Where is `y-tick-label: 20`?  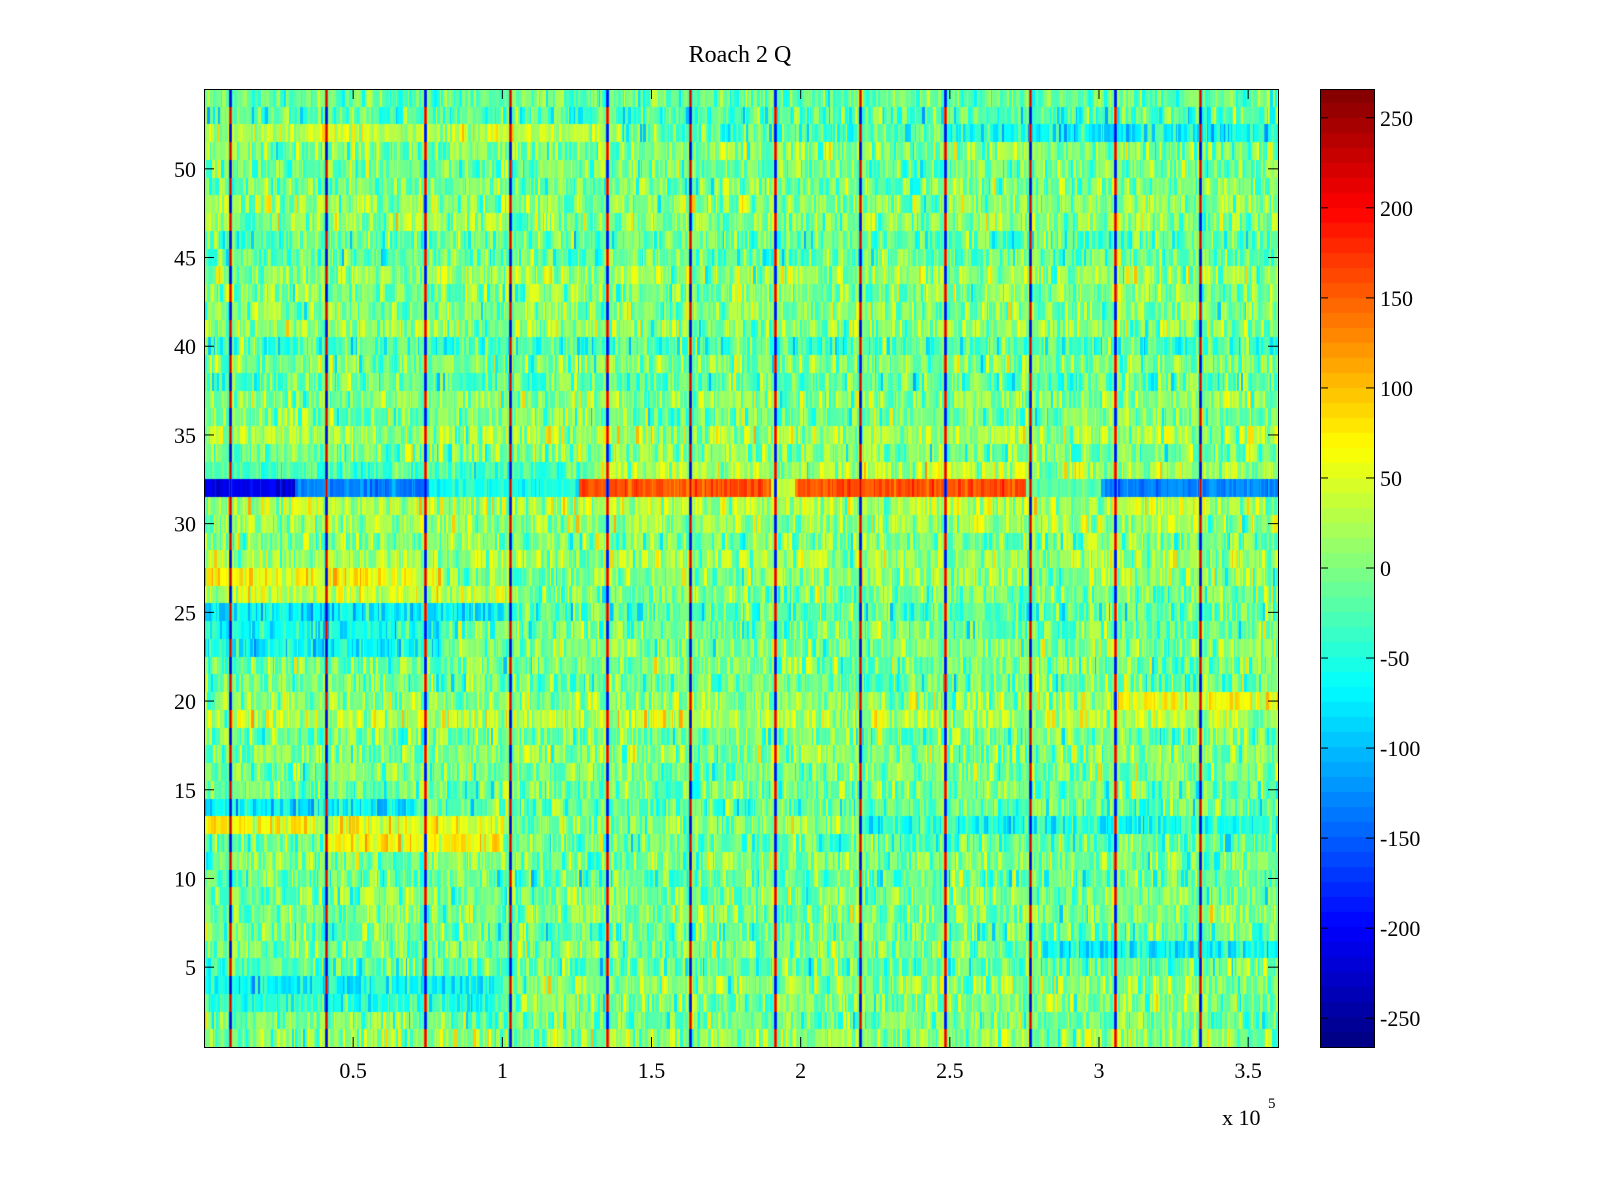
y-tick-label: 20 is located at coordinates (185, 701).